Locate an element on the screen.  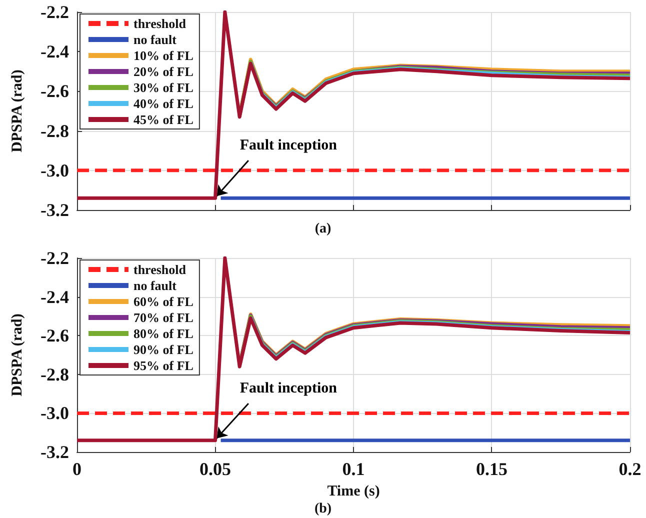
x-tick-label: 0.1 is located at coordinates (353, 469).